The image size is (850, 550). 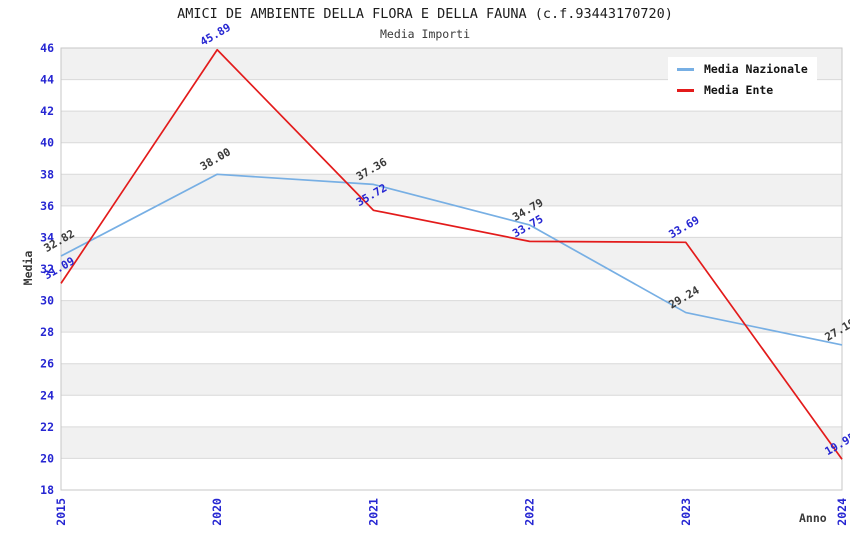 What do you see at coordinates (686, 512) in the screenshot?
I see `x-tick-label: 2023` at bounding box center [686, 512].